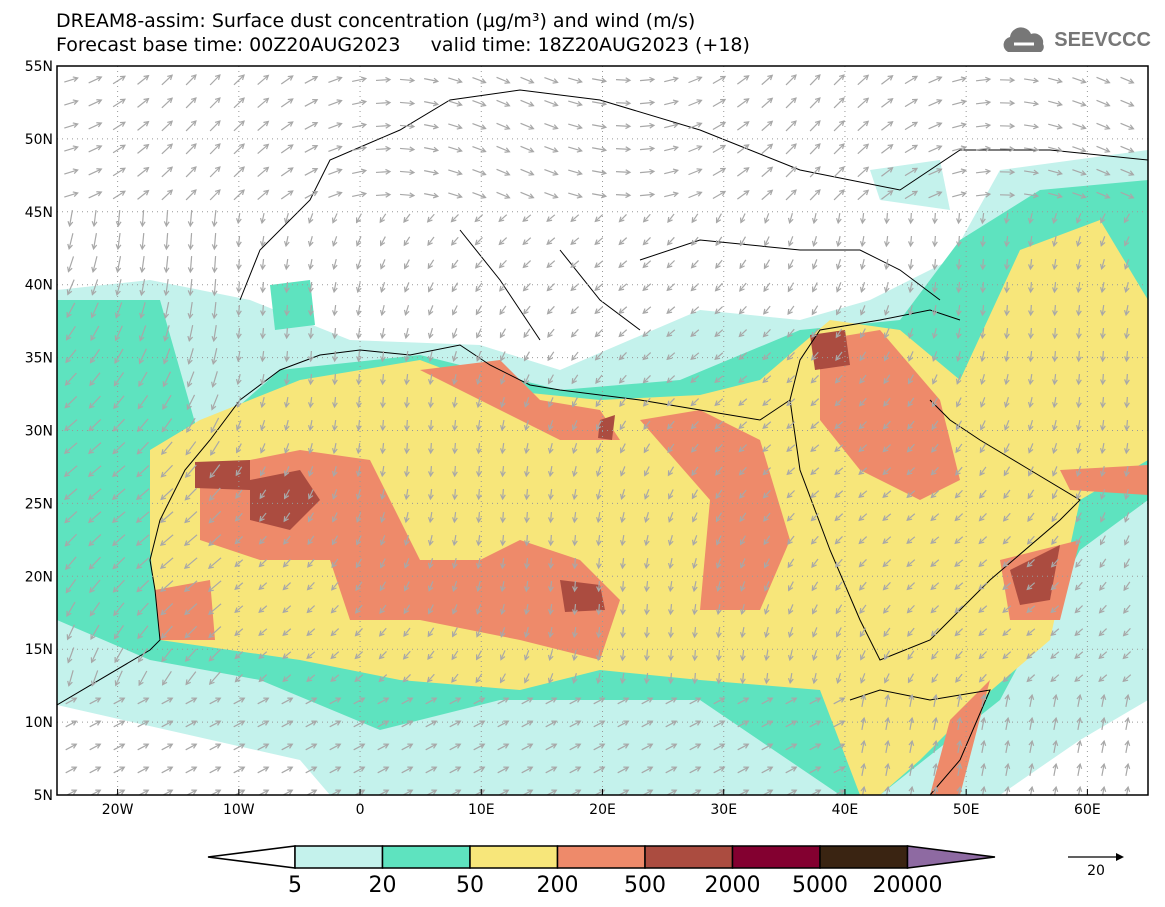 The height and width of the screenshot is (907, 1165). What do you see at coordinates (383, 885) in the screenshot?
I see `colorbar-label: 20` at bounding box center [383, 885].